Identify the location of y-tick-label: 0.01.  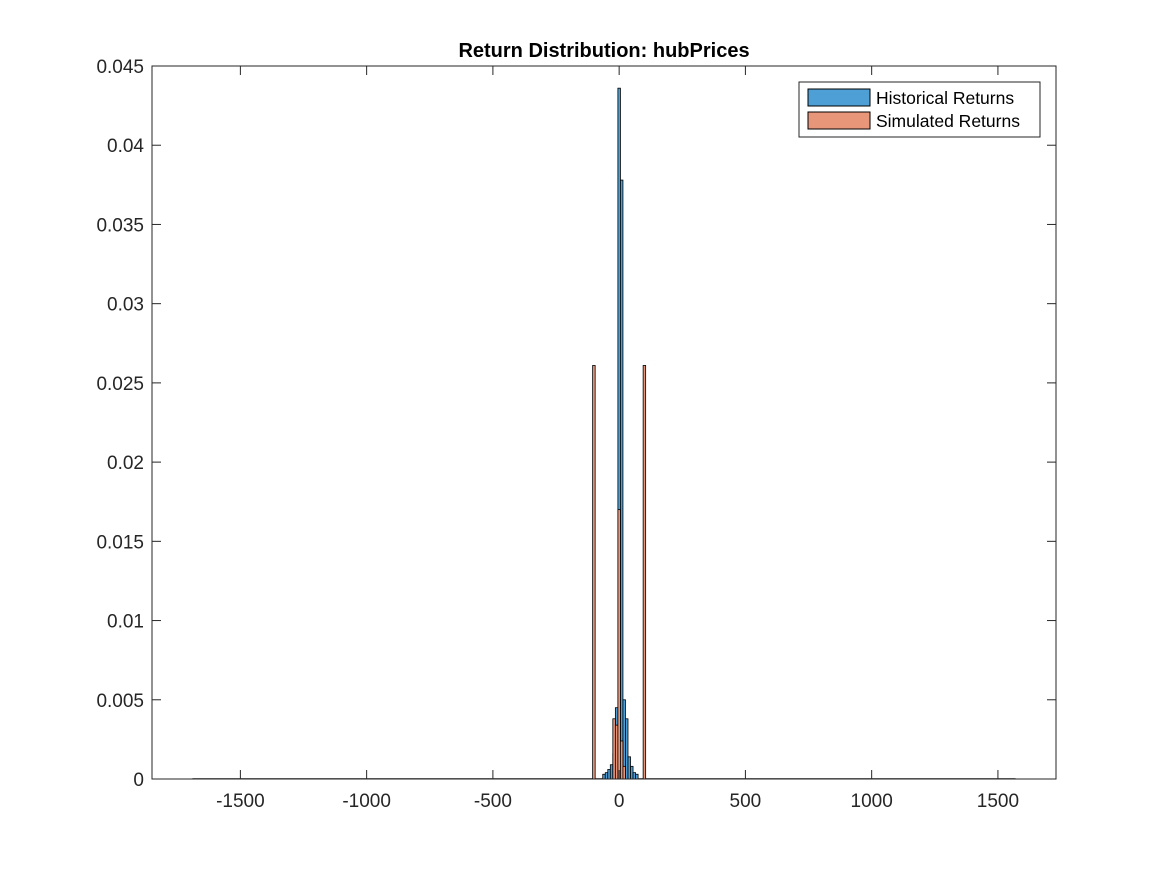
(125, 622).